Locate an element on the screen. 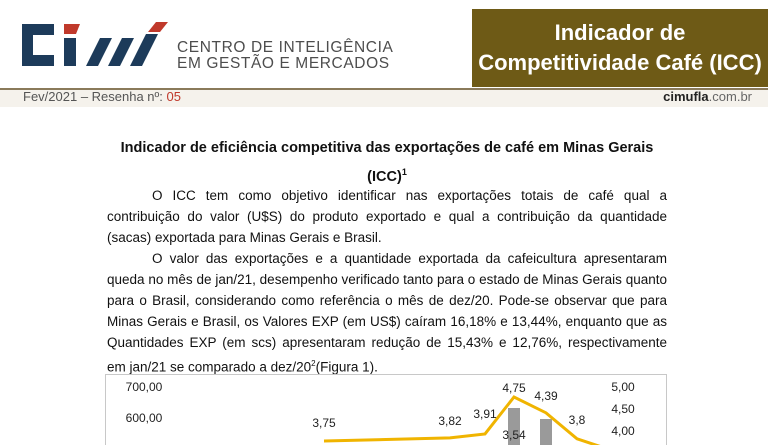 The height and width of the screenshot is (445, 768). paragraph-2-figure-ref: (Figura 1). is located at coordinates (346, 367).